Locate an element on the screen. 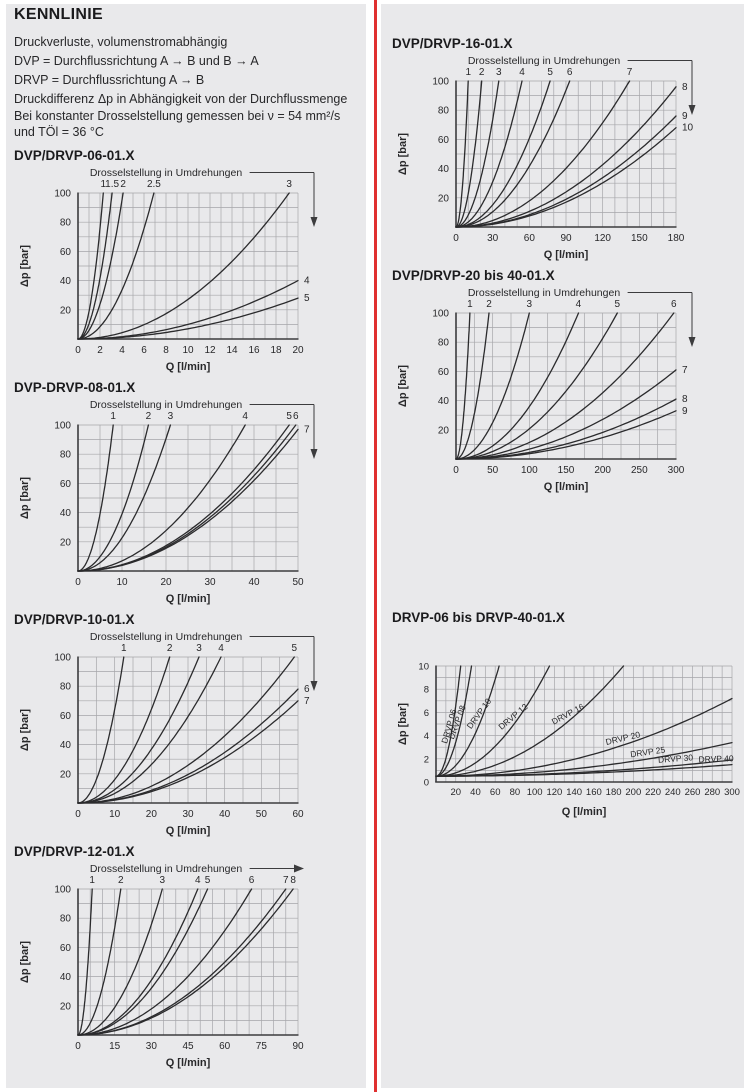 The width and height of the screenshot is (750, 1092). svg-text: 75 is located at coordinates (262, 1046).